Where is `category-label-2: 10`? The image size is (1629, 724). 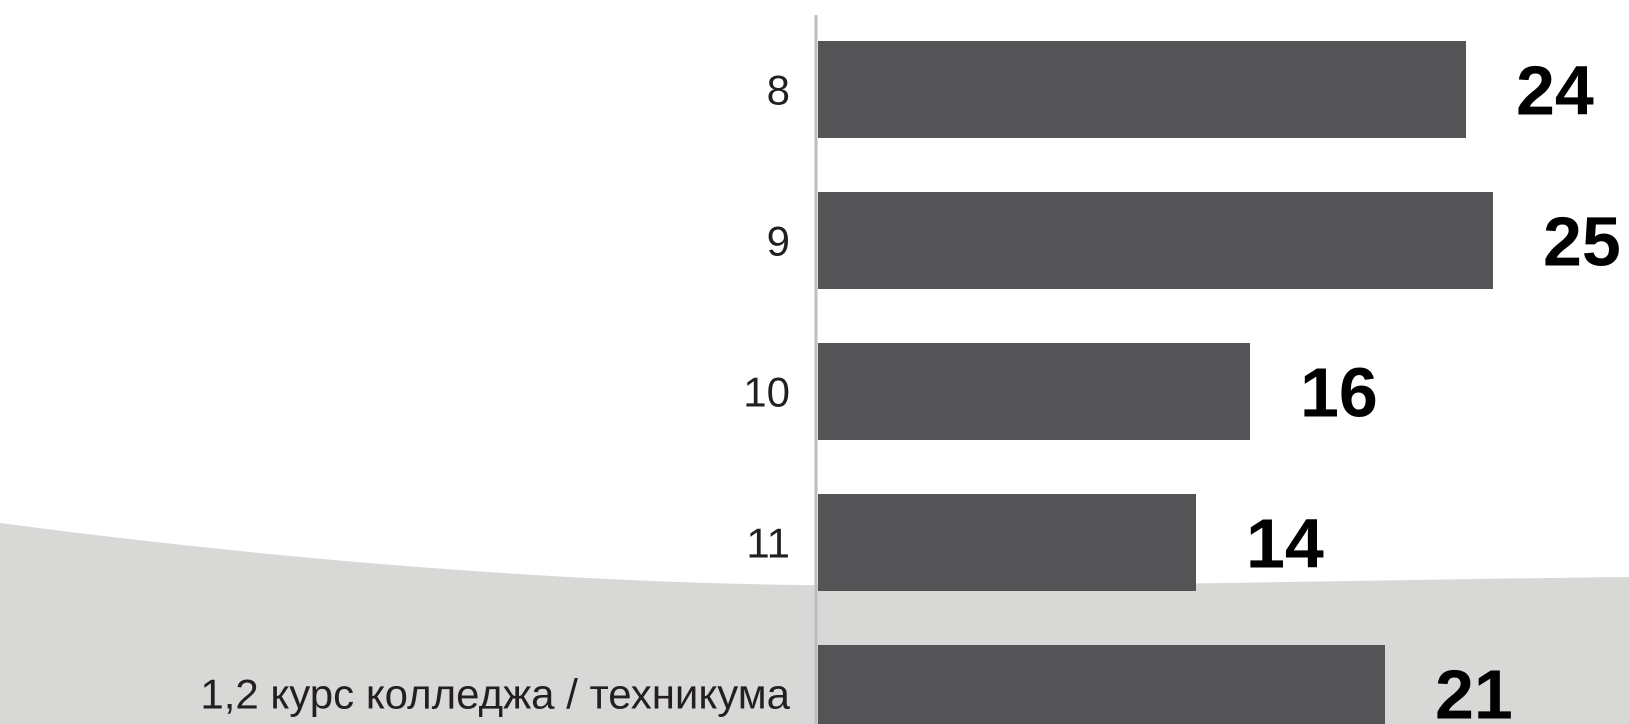
category-label-2: 10 is located at coordinates (766, 392).